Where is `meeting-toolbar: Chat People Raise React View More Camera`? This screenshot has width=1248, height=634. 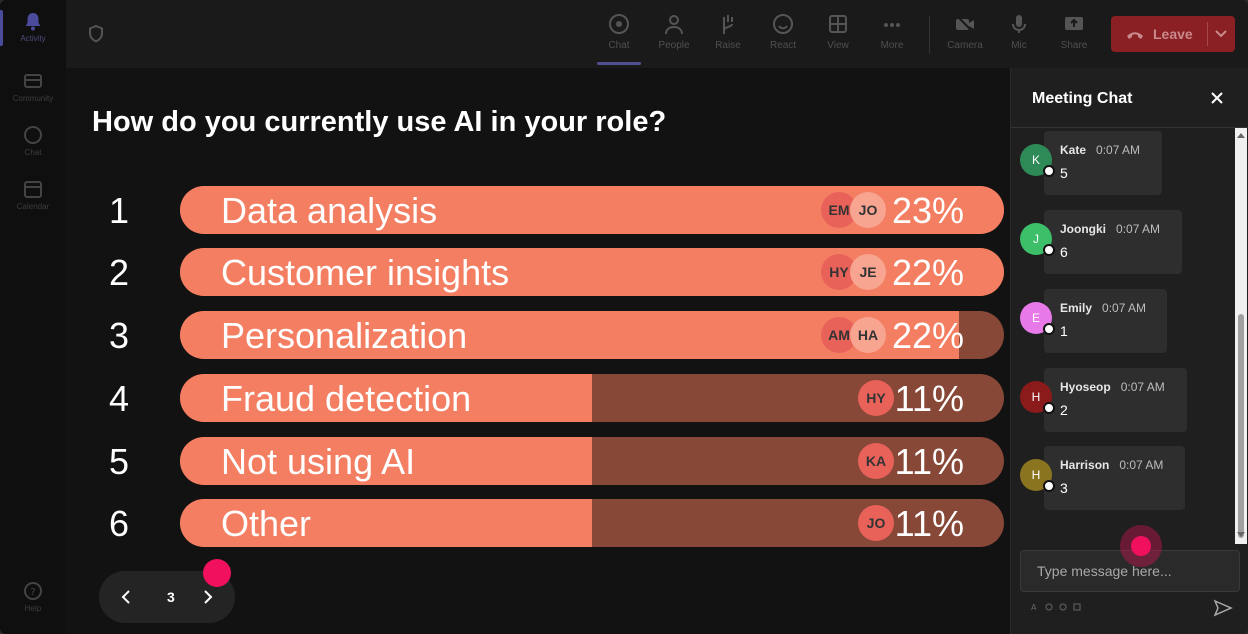 meeting-toolbar: Chat People Raise React View More Camera is located at coordinates (657, 34).